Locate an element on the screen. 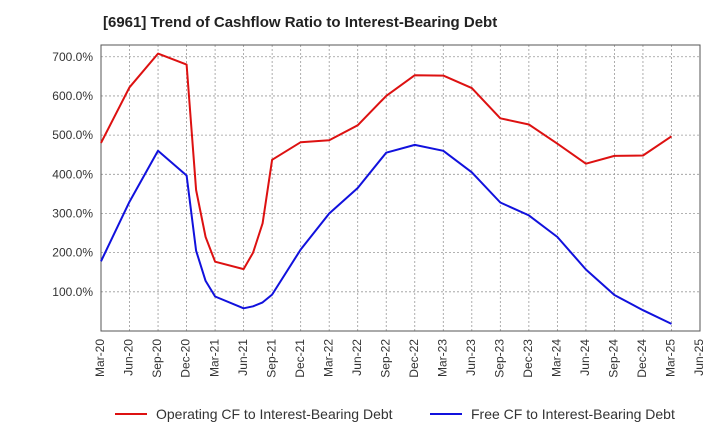 Image resolution: width=720 pixels, height=440 pixels. x-tick-label: Sep-23 is located at coordinates (500, 358).